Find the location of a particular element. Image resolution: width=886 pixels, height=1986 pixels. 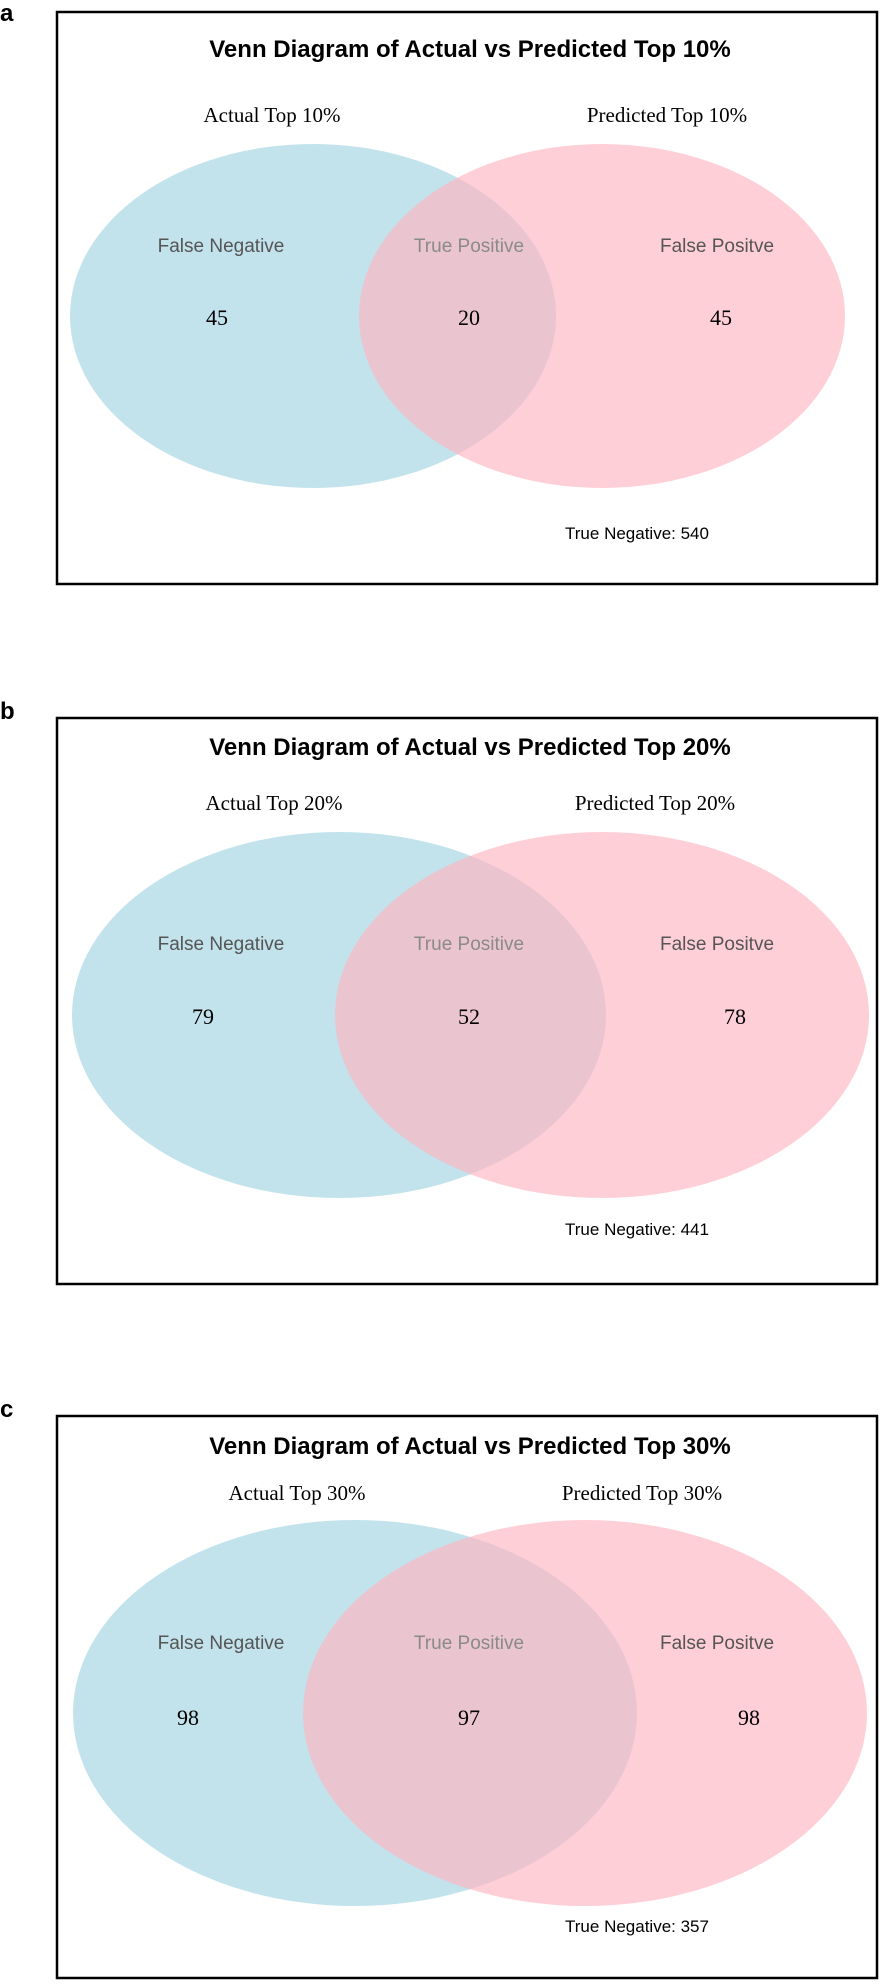

ellipse-predicted-a is located at coordinates (602, 316).